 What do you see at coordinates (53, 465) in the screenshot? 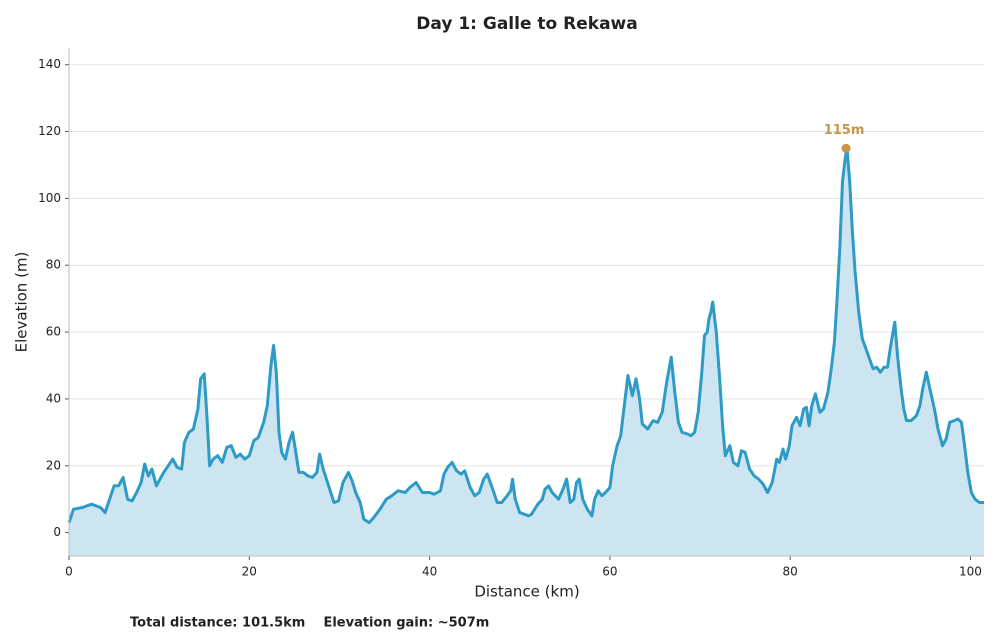
I see `y-tick-label: 20` at bounding box center [53, 465].